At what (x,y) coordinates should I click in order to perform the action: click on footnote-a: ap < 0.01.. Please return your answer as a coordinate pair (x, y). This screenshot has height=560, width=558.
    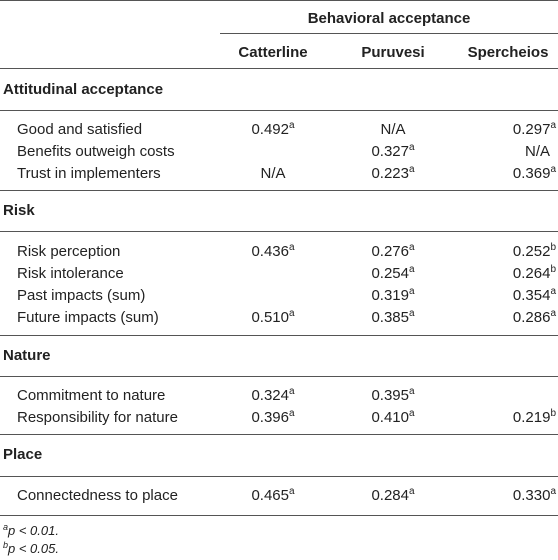
    Looking at the image, I should click on (31, 530).